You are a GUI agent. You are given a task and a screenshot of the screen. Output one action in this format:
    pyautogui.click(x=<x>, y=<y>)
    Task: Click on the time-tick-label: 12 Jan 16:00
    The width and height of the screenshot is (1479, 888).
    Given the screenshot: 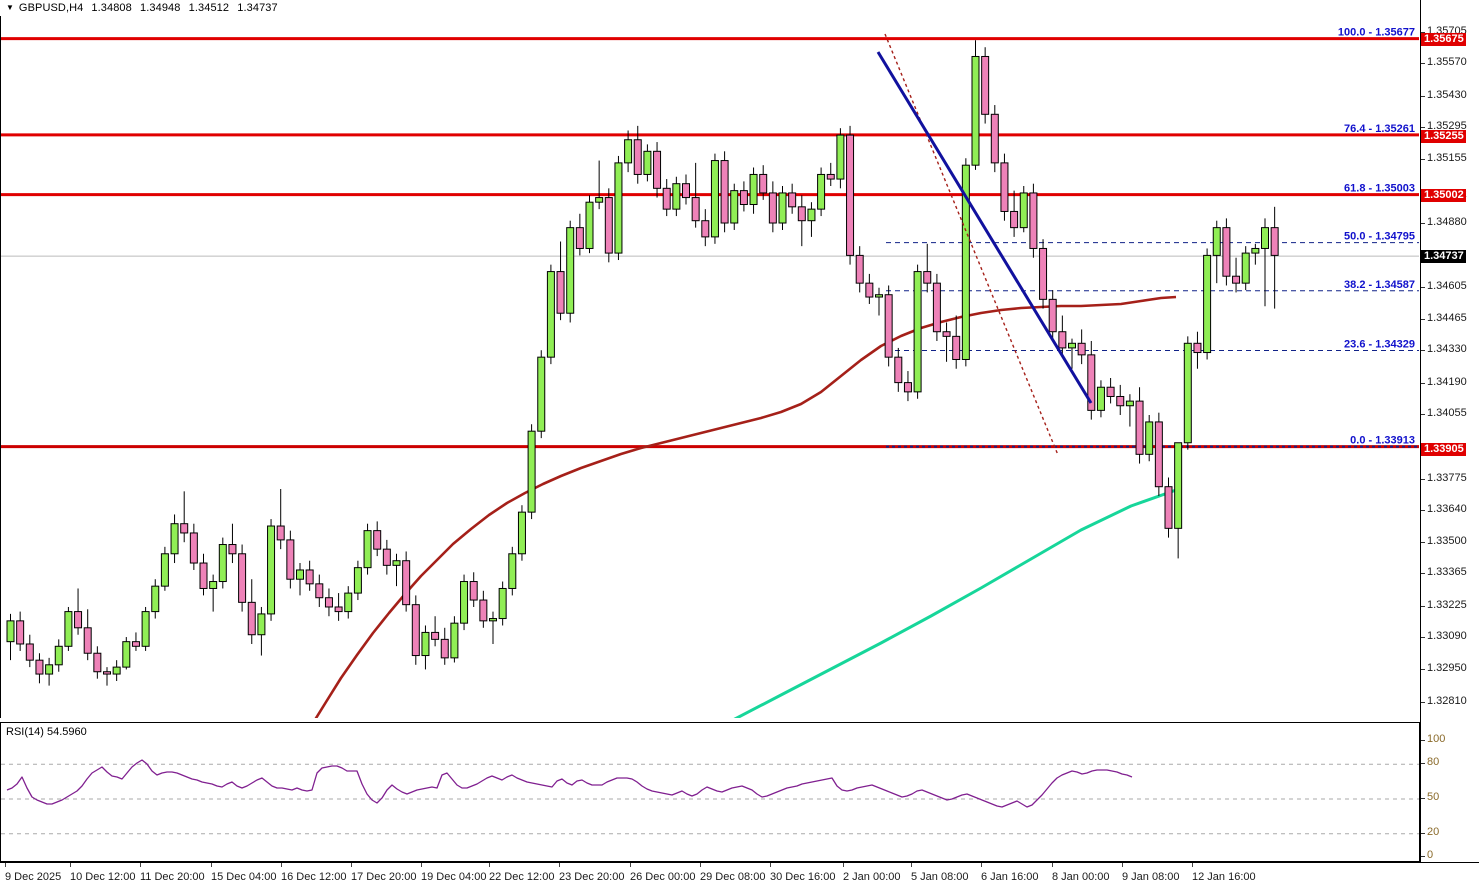 What is the action you would take?
    pyautogui.click(x=1224, y=877)
    